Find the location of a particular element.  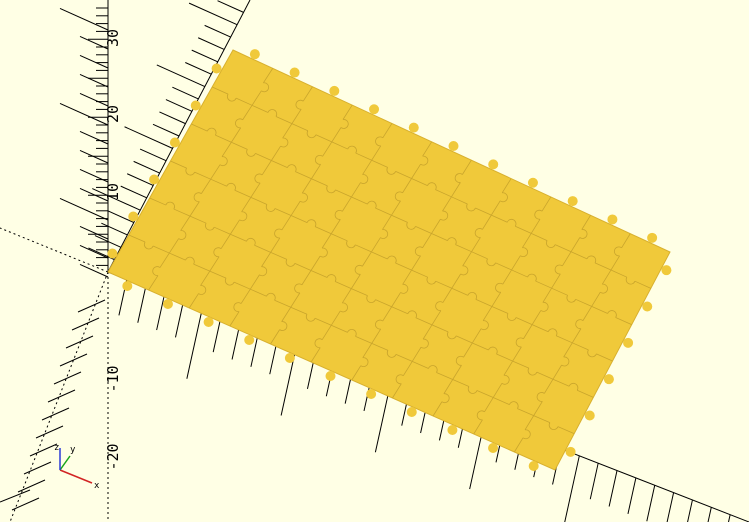

right-edge-knob is located at coordinates (608, 379).